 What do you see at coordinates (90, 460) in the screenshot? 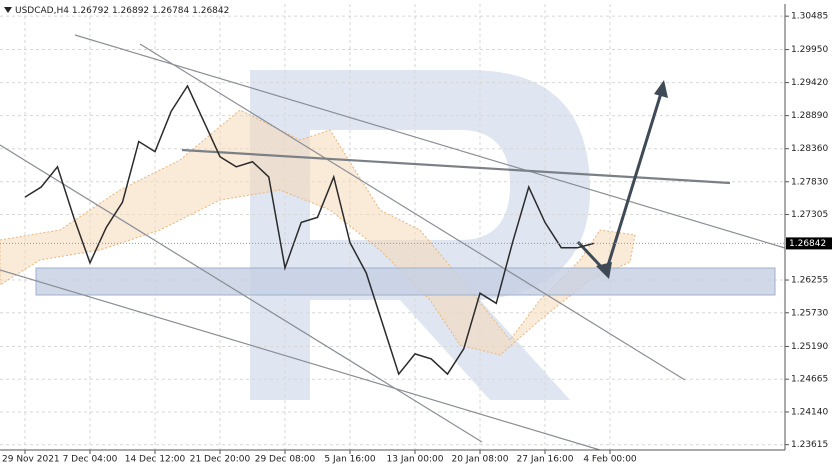
I see `x-tick-label: 7 Dec 04:00` at bounding box center [90, 460].